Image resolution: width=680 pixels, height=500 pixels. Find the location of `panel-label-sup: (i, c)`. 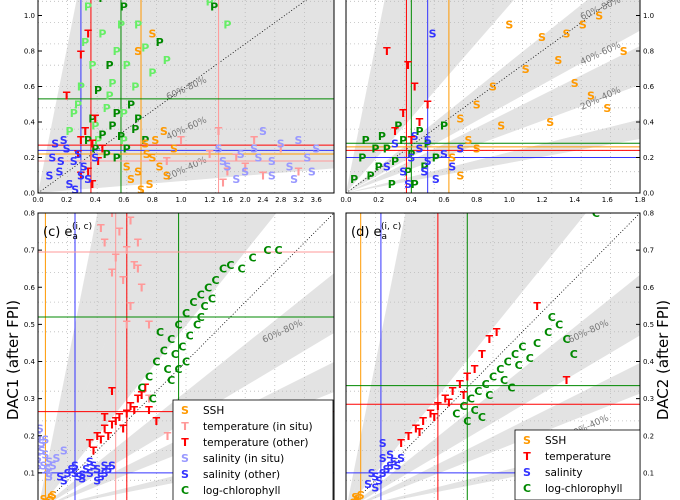

panel-label-sup: (i, c) is located at coordinates (82, 227).